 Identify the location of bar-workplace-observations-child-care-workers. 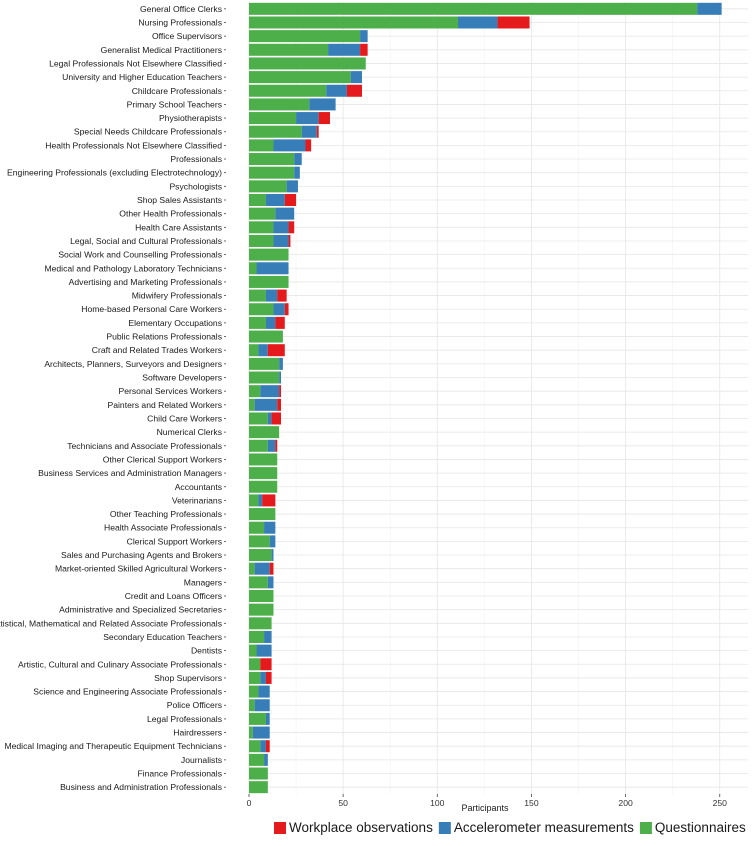
(276, 418).